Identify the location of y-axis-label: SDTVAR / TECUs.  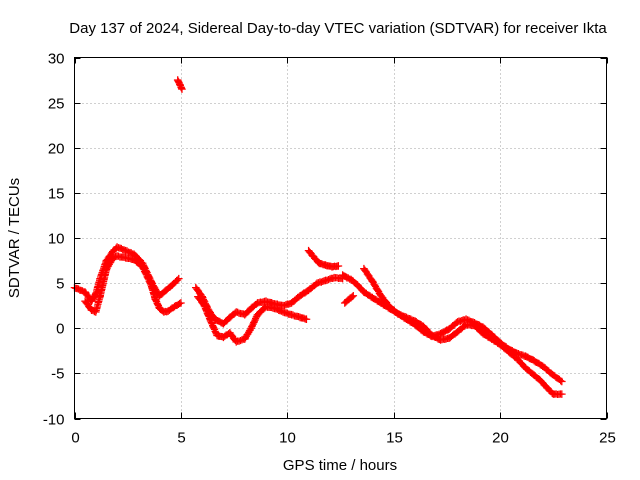
(14, 238).